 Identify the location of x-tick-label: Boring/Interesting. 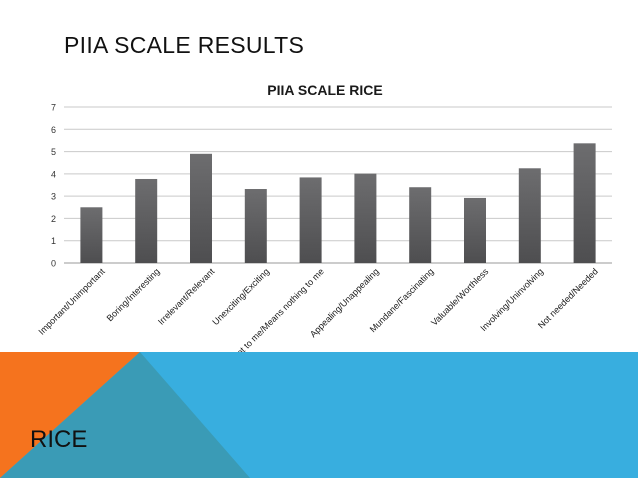
(133, 294).